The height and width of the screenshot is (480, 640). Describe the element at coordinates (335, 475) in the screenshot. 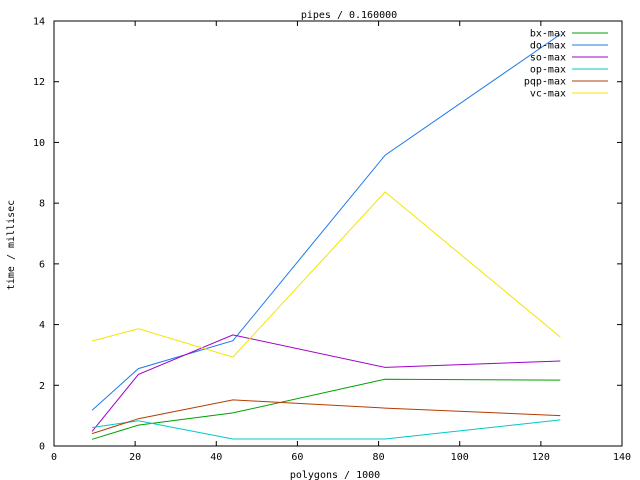

I see `x-axis-label: polygons / 1000` at that location.